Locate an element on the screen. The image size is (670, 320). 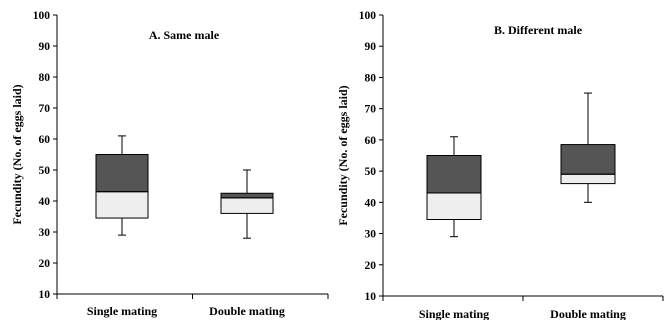
panel-title: B. Different male is located at coordinates (538, 30).